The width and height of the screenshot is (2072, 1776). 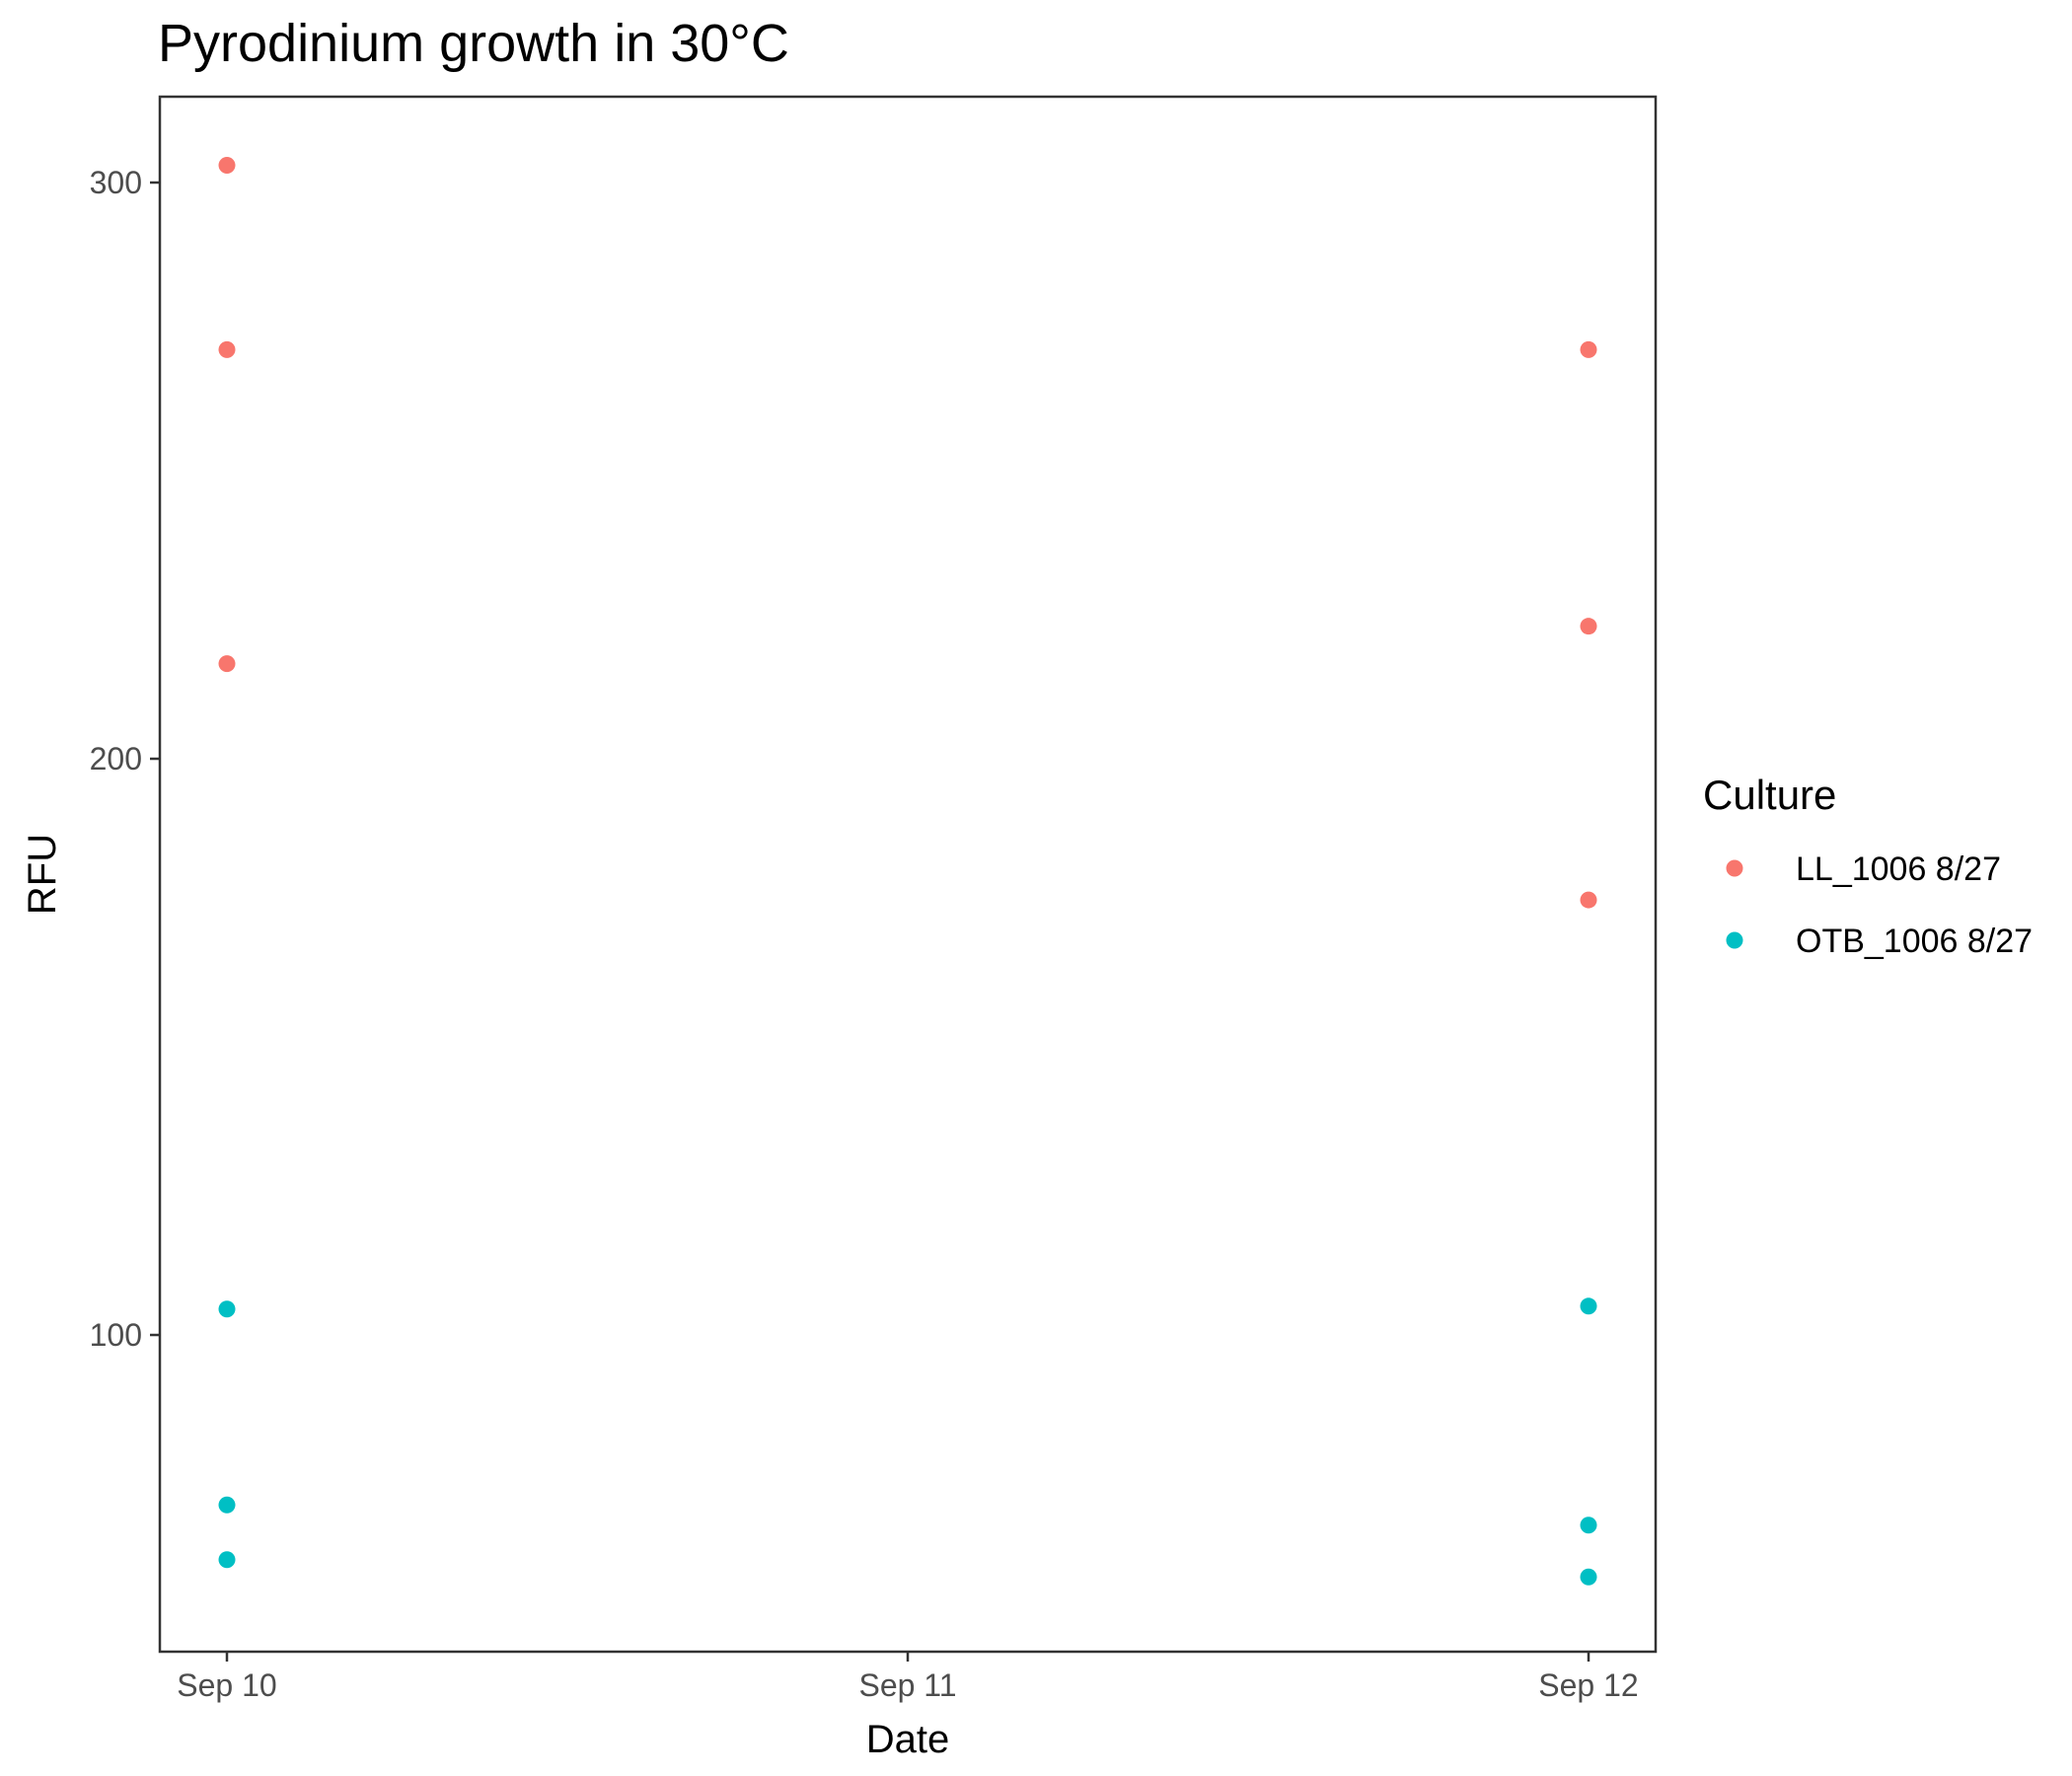 I want to click on y-axis-title: RFU, so click(x=43, y=875).